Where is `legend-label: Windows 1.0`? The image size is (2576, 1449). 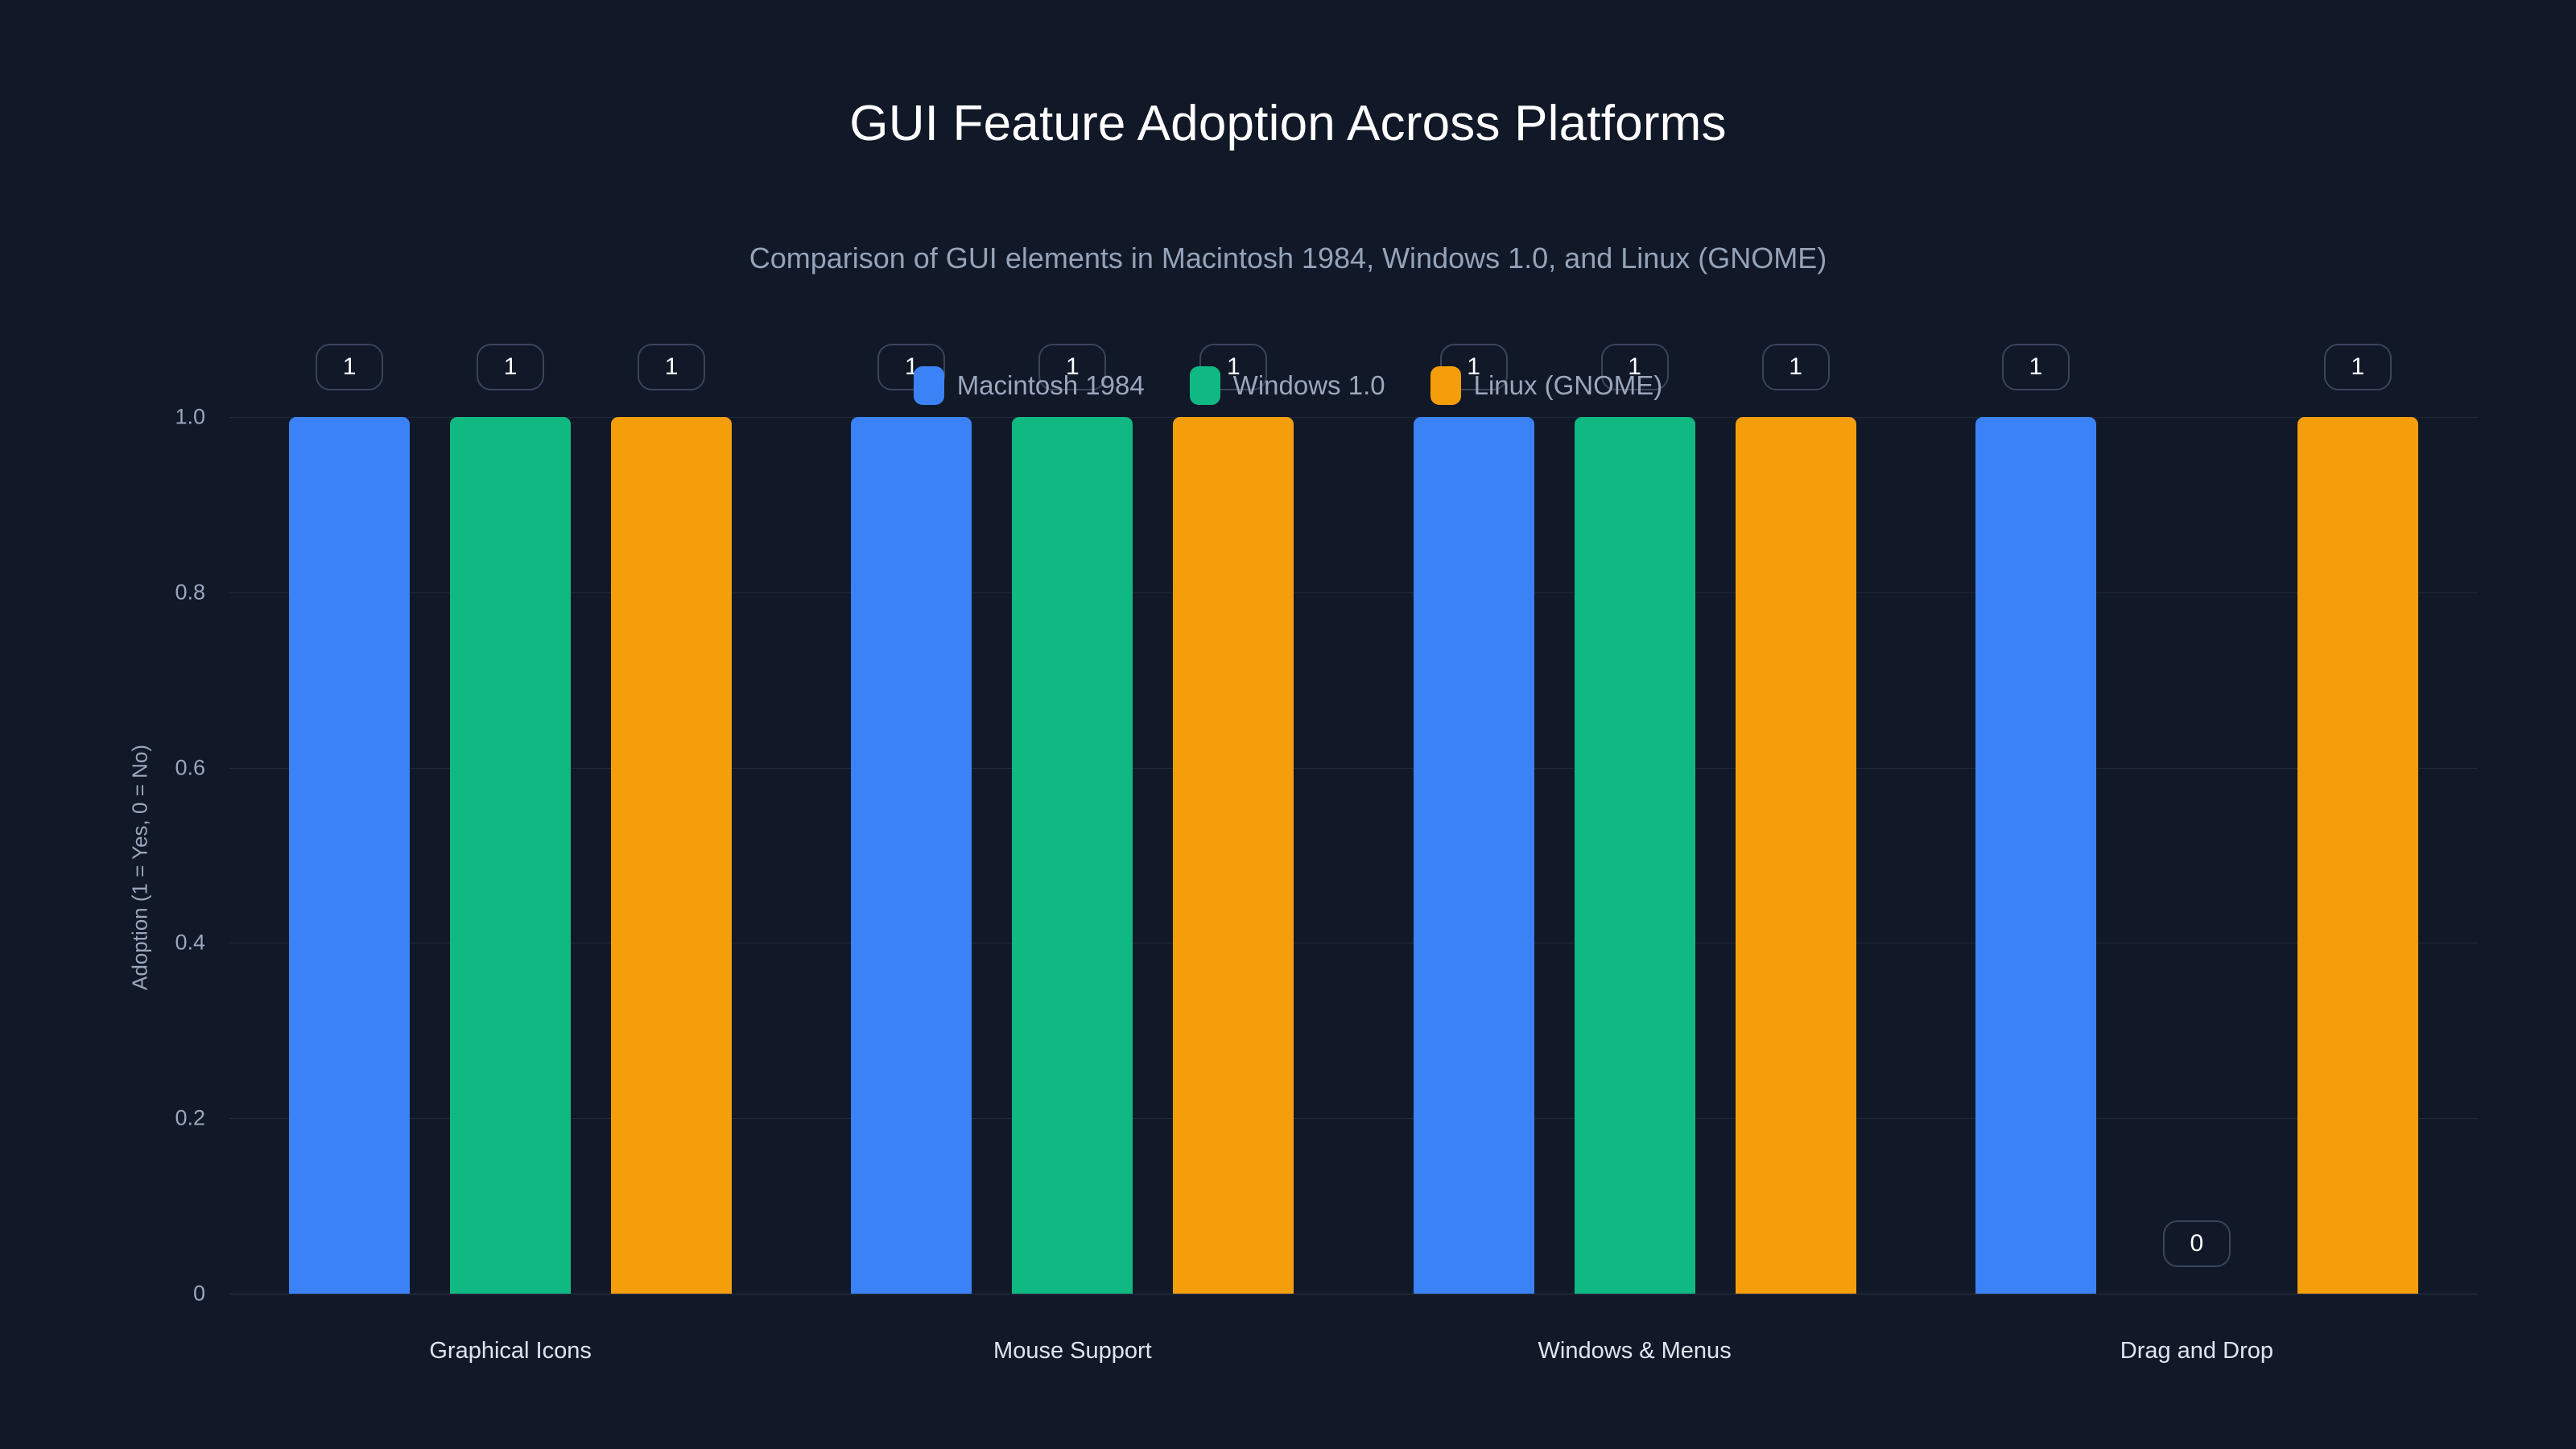 legend-label: Windows 1.0 is located at coordinates (1308, 385).